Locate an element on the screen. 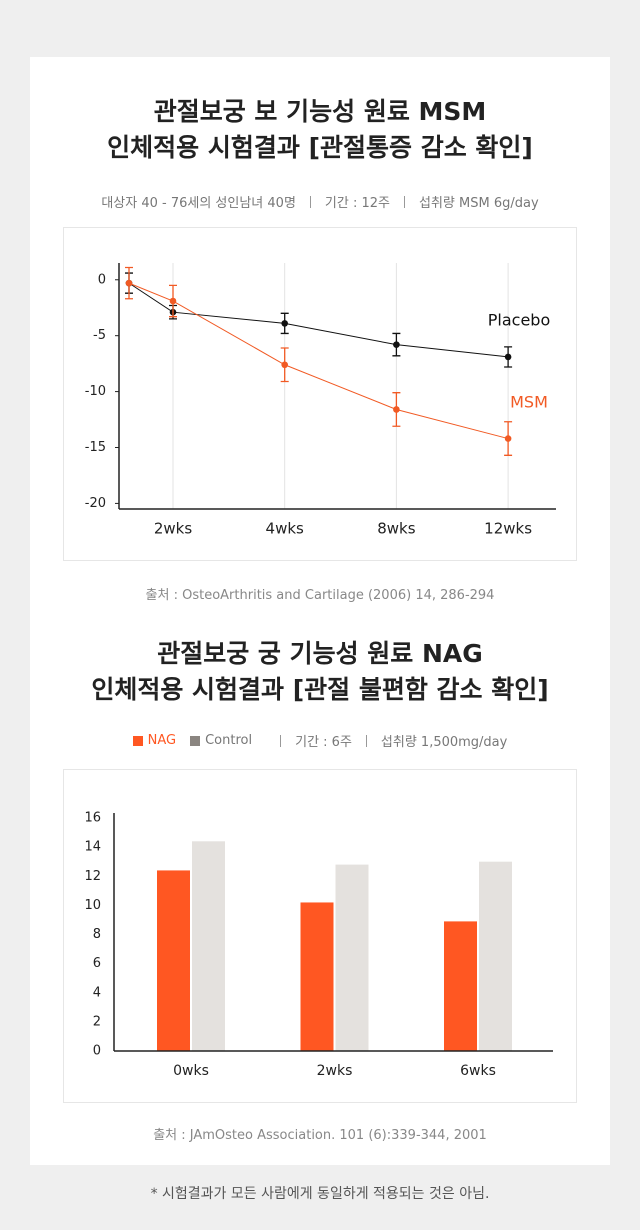 This screenshot has height=1230, width=640. title-line: 인체적용 시험결과 [관절 불편함 감소 확인] is located at coordinates (320, 689).